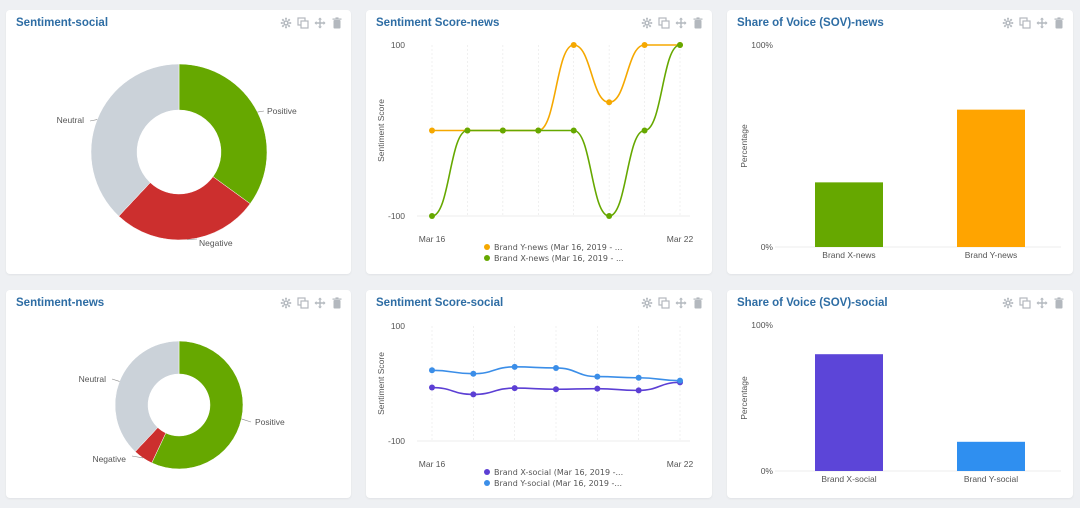  I want to click on y-axis-label: Sentiment Score, so click(381, 383).